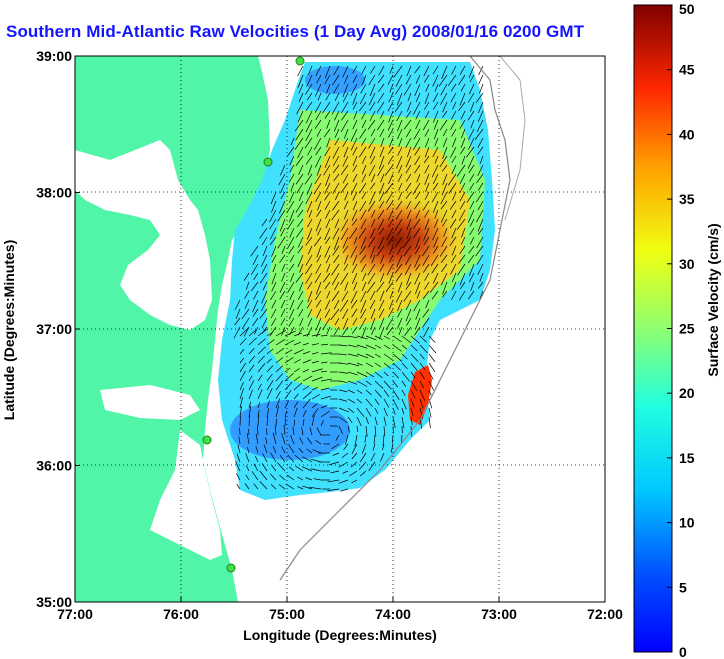 The width and height of the screenshot is (724, 659). Describe the element at coordinates (683, 651) in the screenshot. I see `colorbar-tick-label: 0` at that location.